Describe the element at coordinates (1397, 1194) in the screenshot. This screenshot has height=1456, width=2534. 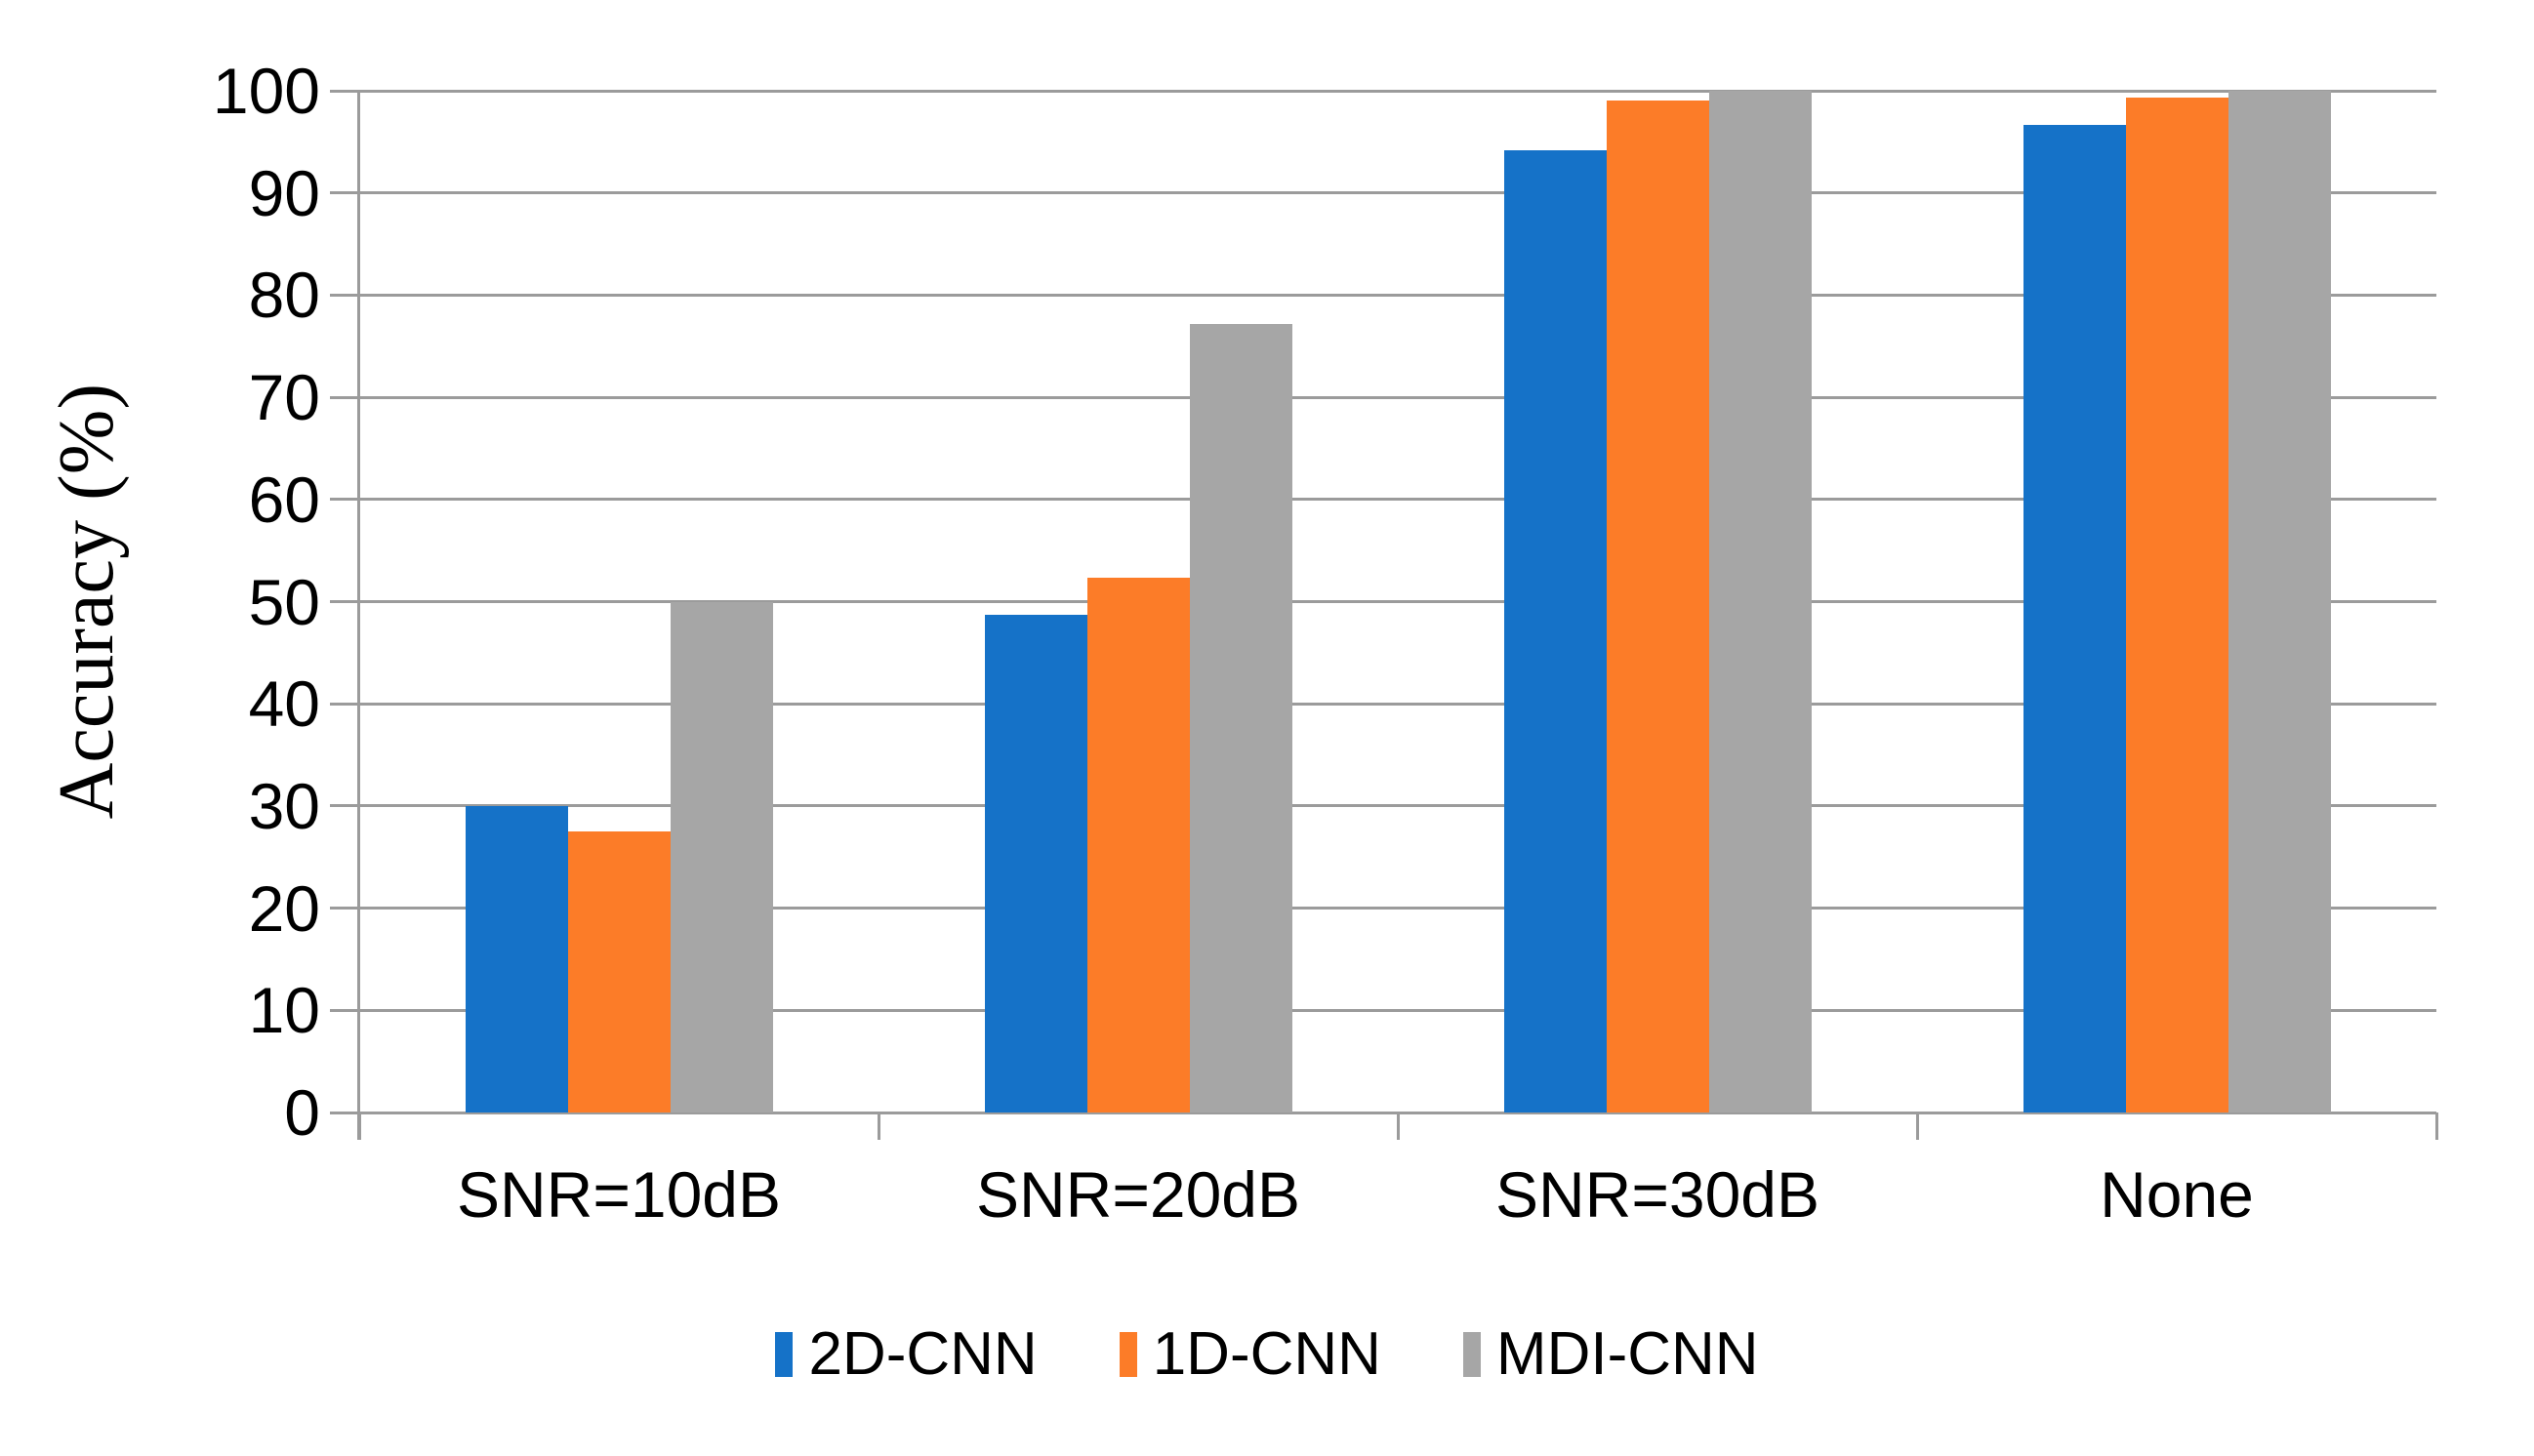
I see `x-axis-labels: SNR=10dB SNR=20dB SNR=30dB None` at that location.